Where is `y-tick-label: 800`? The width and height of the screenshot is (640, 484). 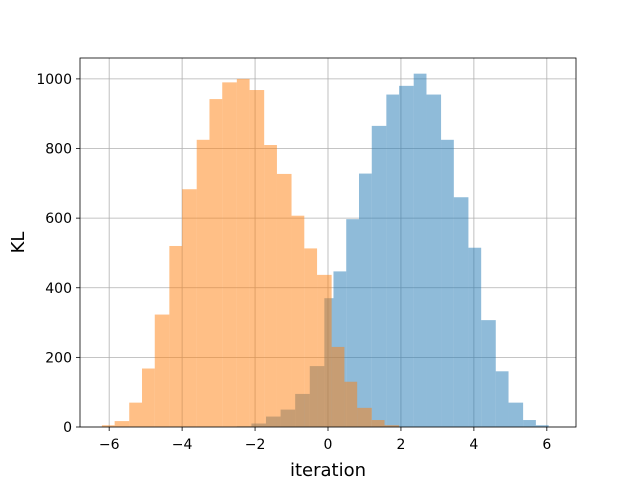 y-tick-label: 800 is located at coordinates (58, 150).